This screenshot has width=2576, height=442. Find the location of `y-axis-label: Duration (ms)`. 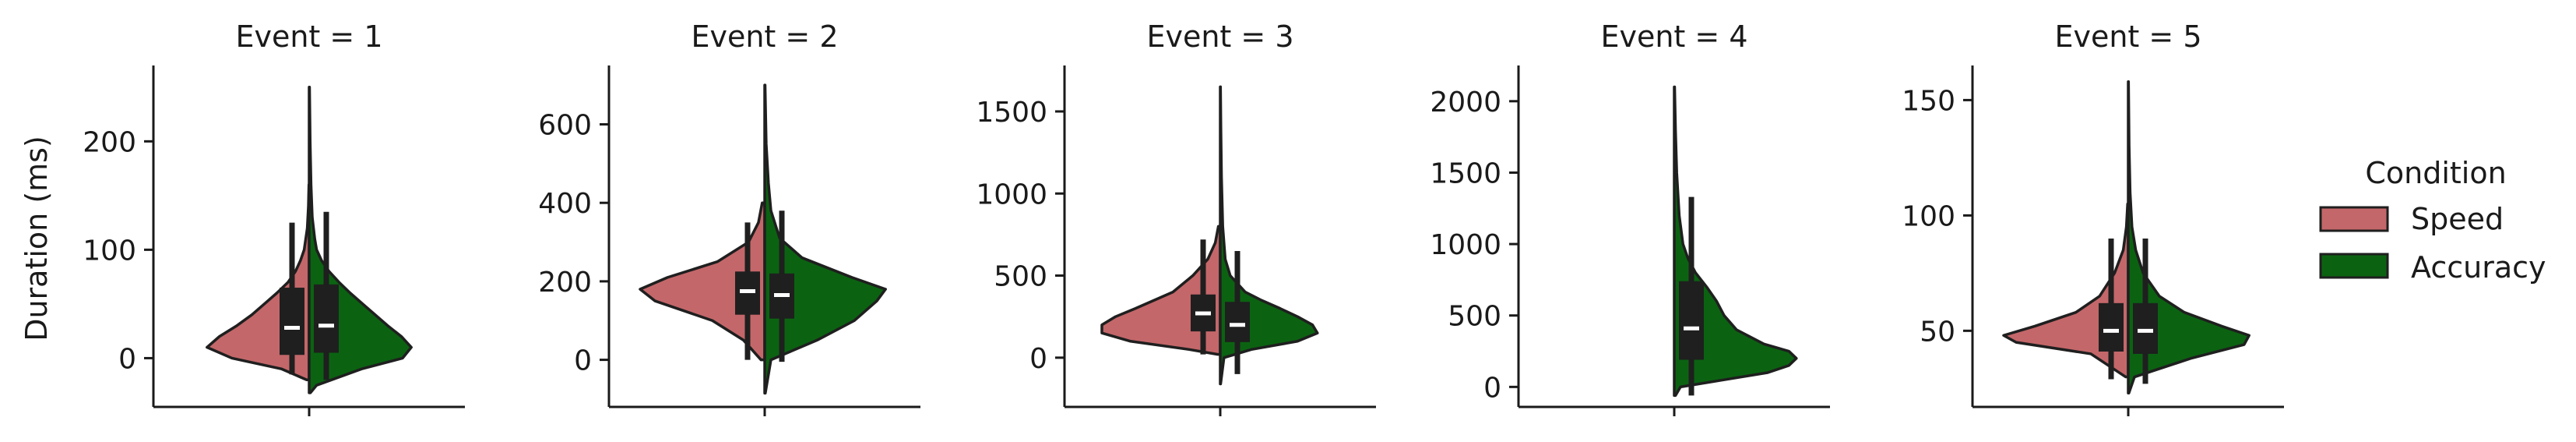

y-axis-label: Duration (ms) is located at coordinates (36, 239).